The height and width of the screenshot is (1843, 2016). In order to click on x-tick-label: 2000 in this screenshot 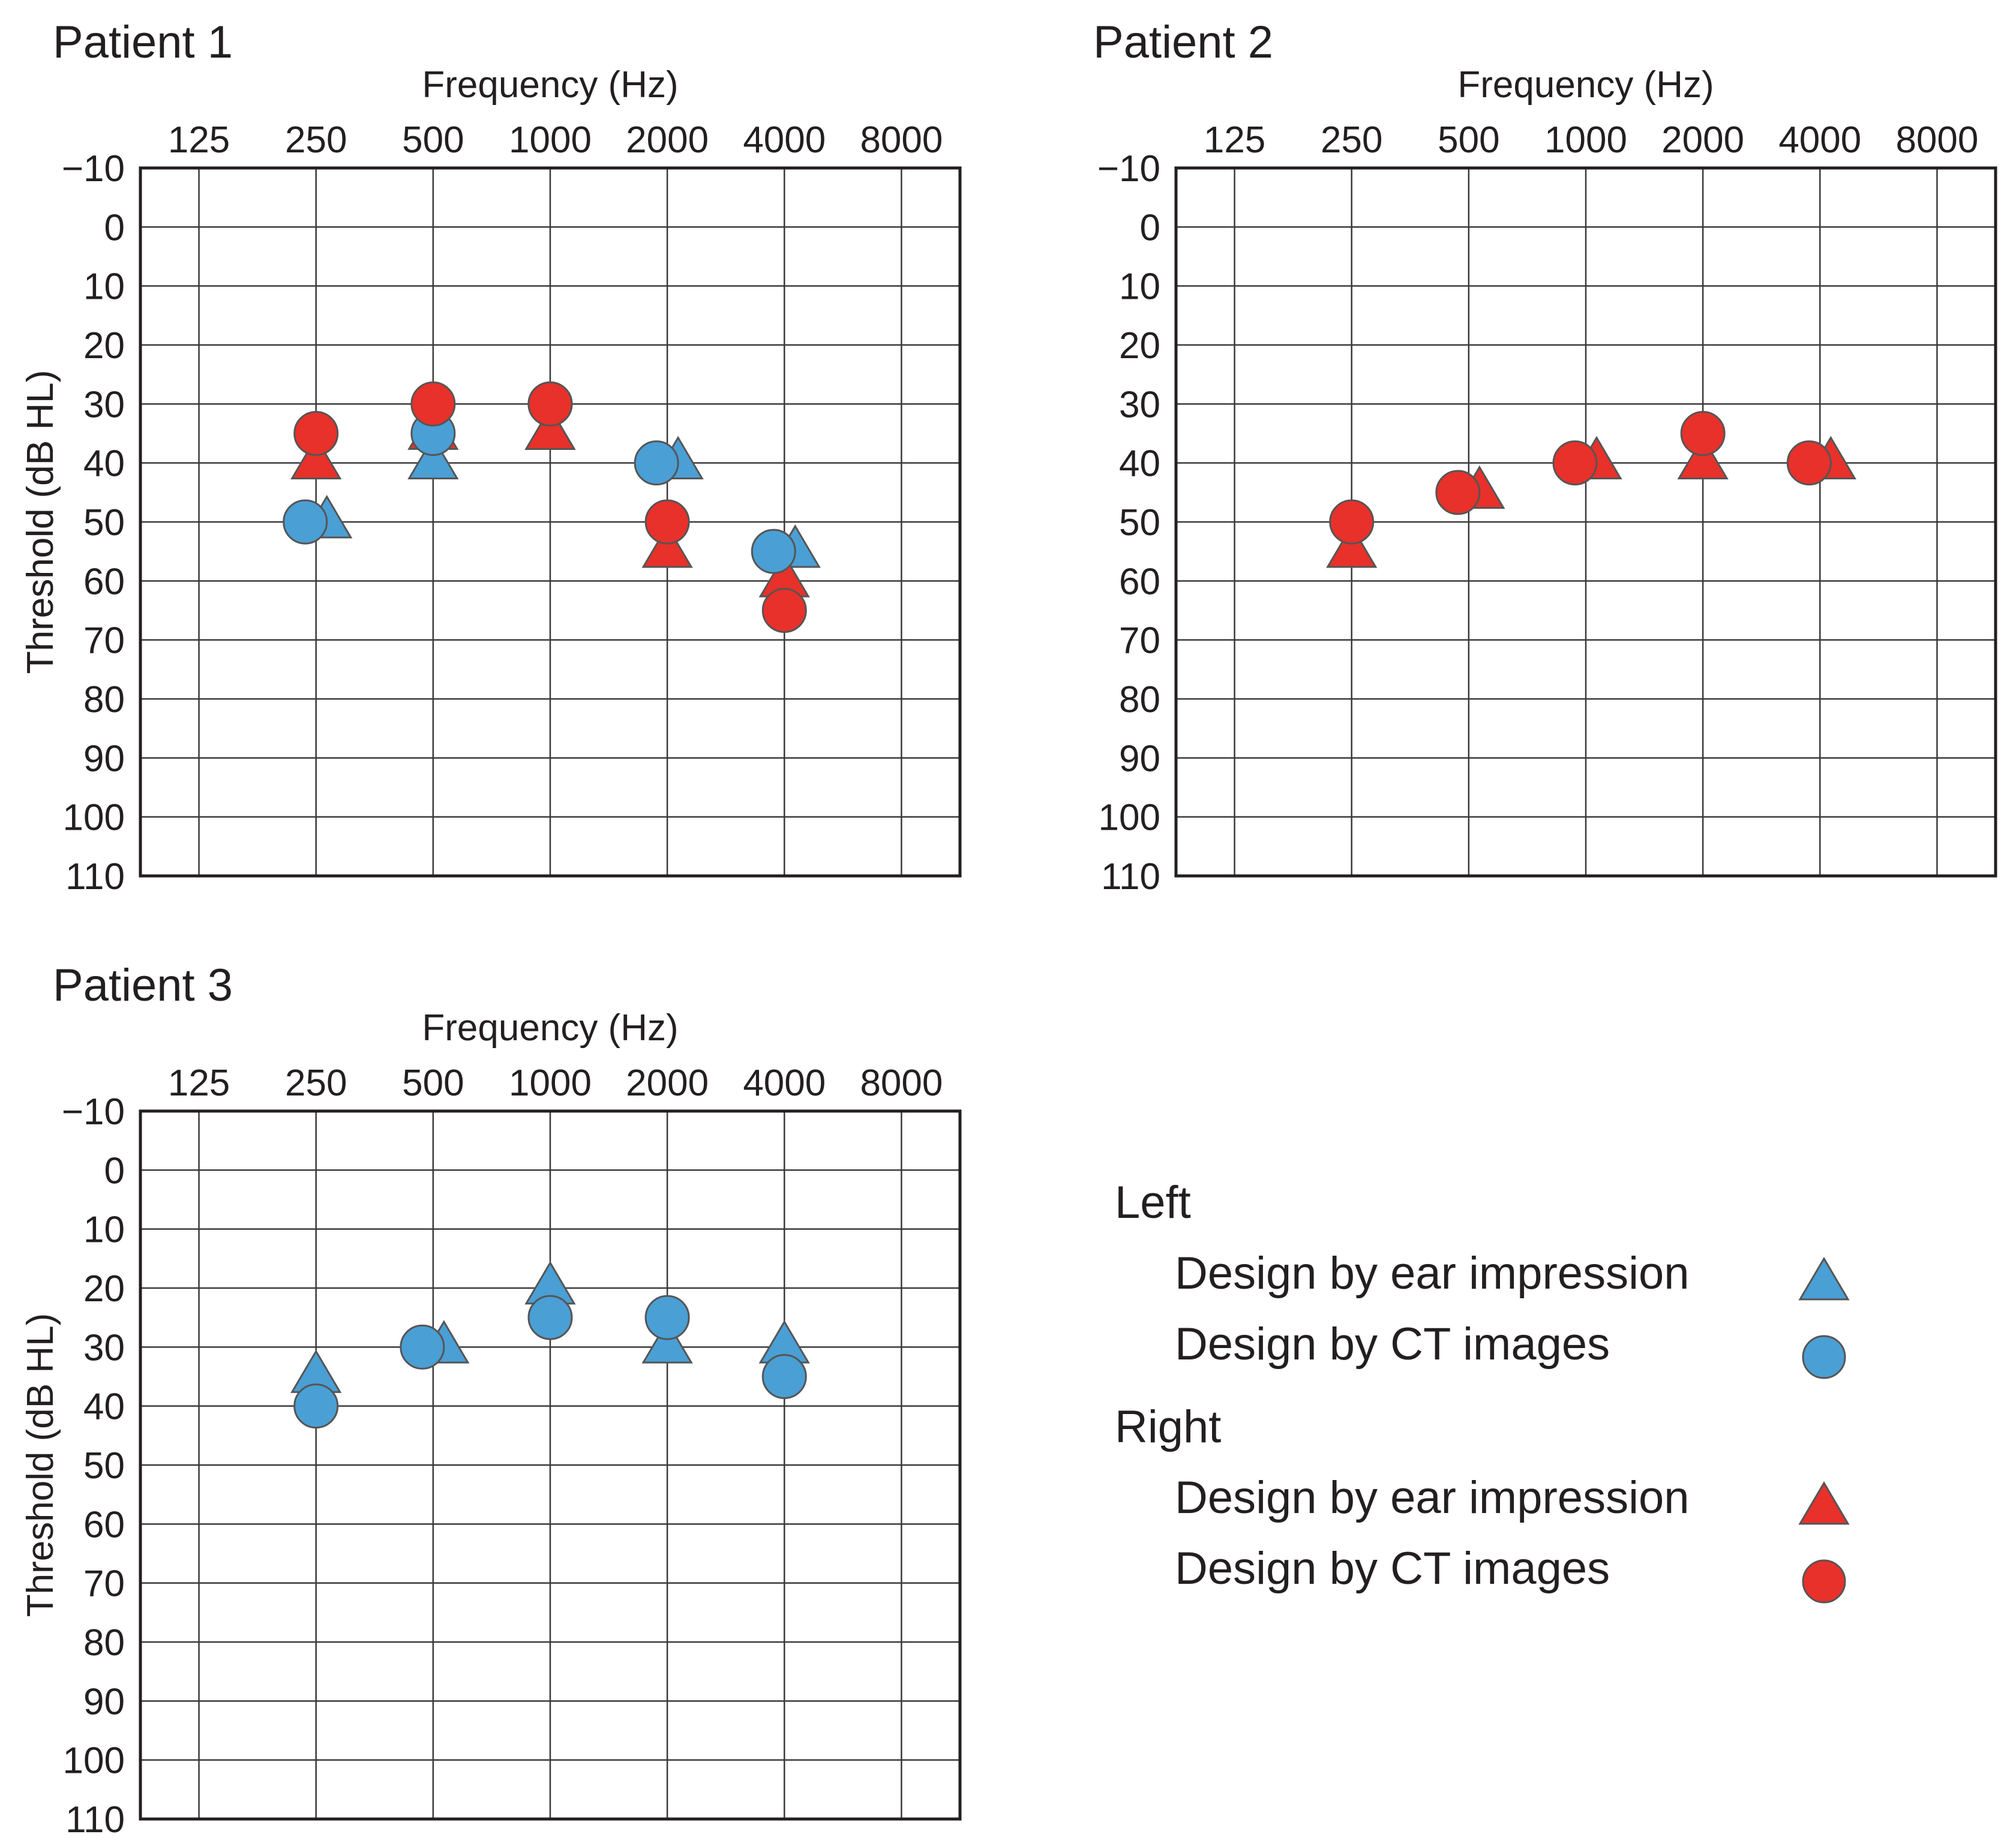, I will do `click(1702, 140)`.